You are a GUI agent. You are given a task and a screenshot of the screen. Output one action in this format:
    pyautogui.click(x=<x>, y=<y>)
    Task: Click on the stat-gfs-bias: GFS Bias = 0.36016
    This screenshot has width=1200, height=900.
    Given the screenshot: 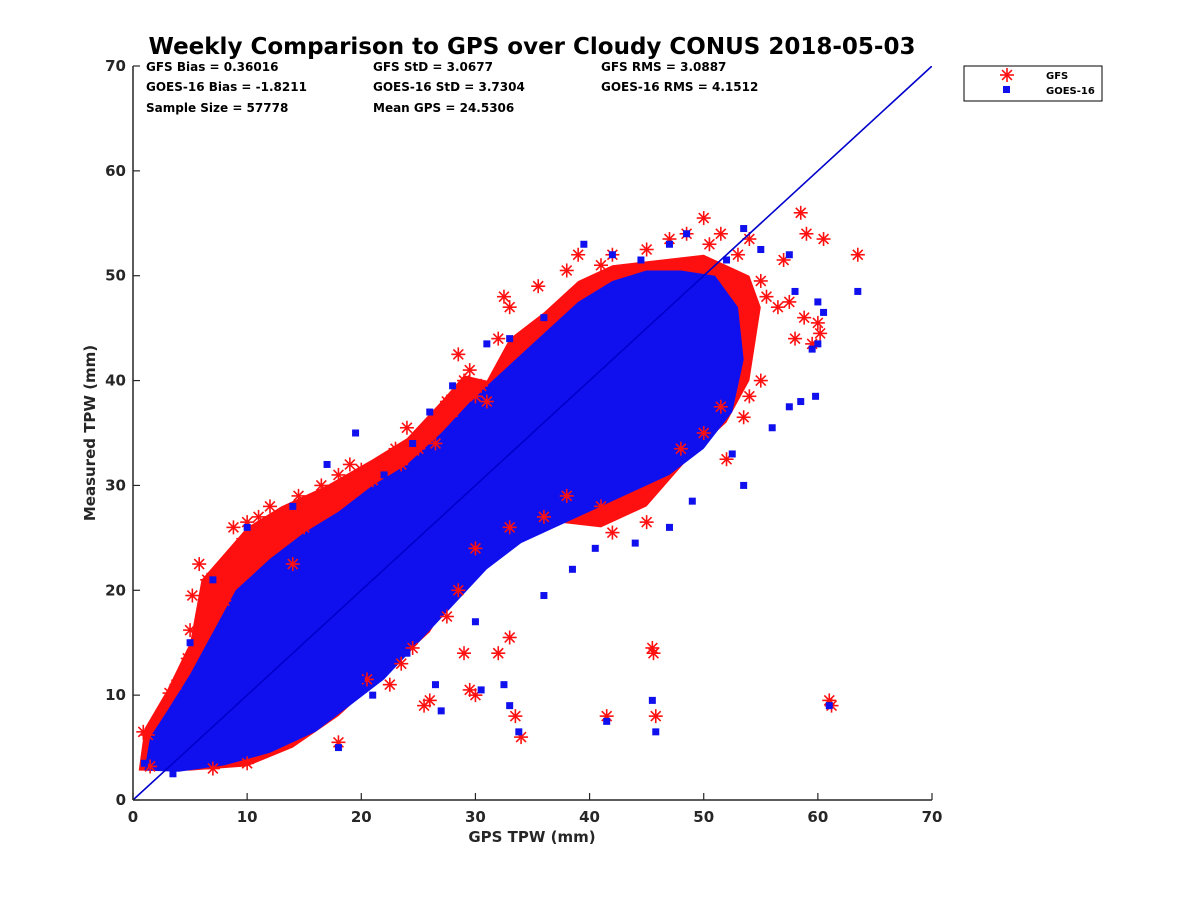 What is the action you would take?
    pyautogui.click(x=212, y=67)
    